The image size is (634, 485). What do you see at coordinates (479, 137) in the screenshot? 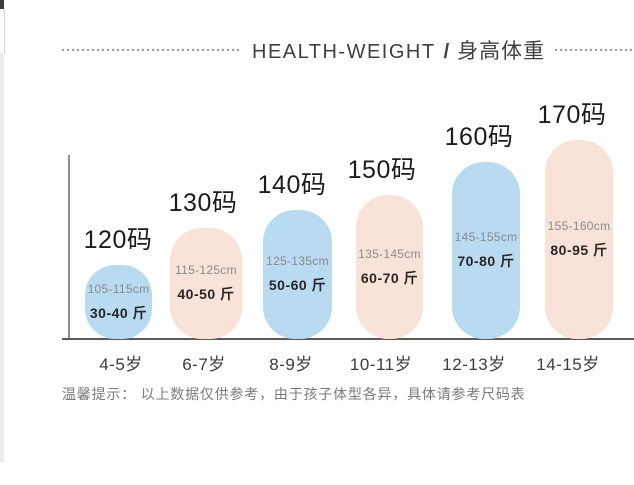
I see `size-label-160: 160码` at bounding box center [479, 137].